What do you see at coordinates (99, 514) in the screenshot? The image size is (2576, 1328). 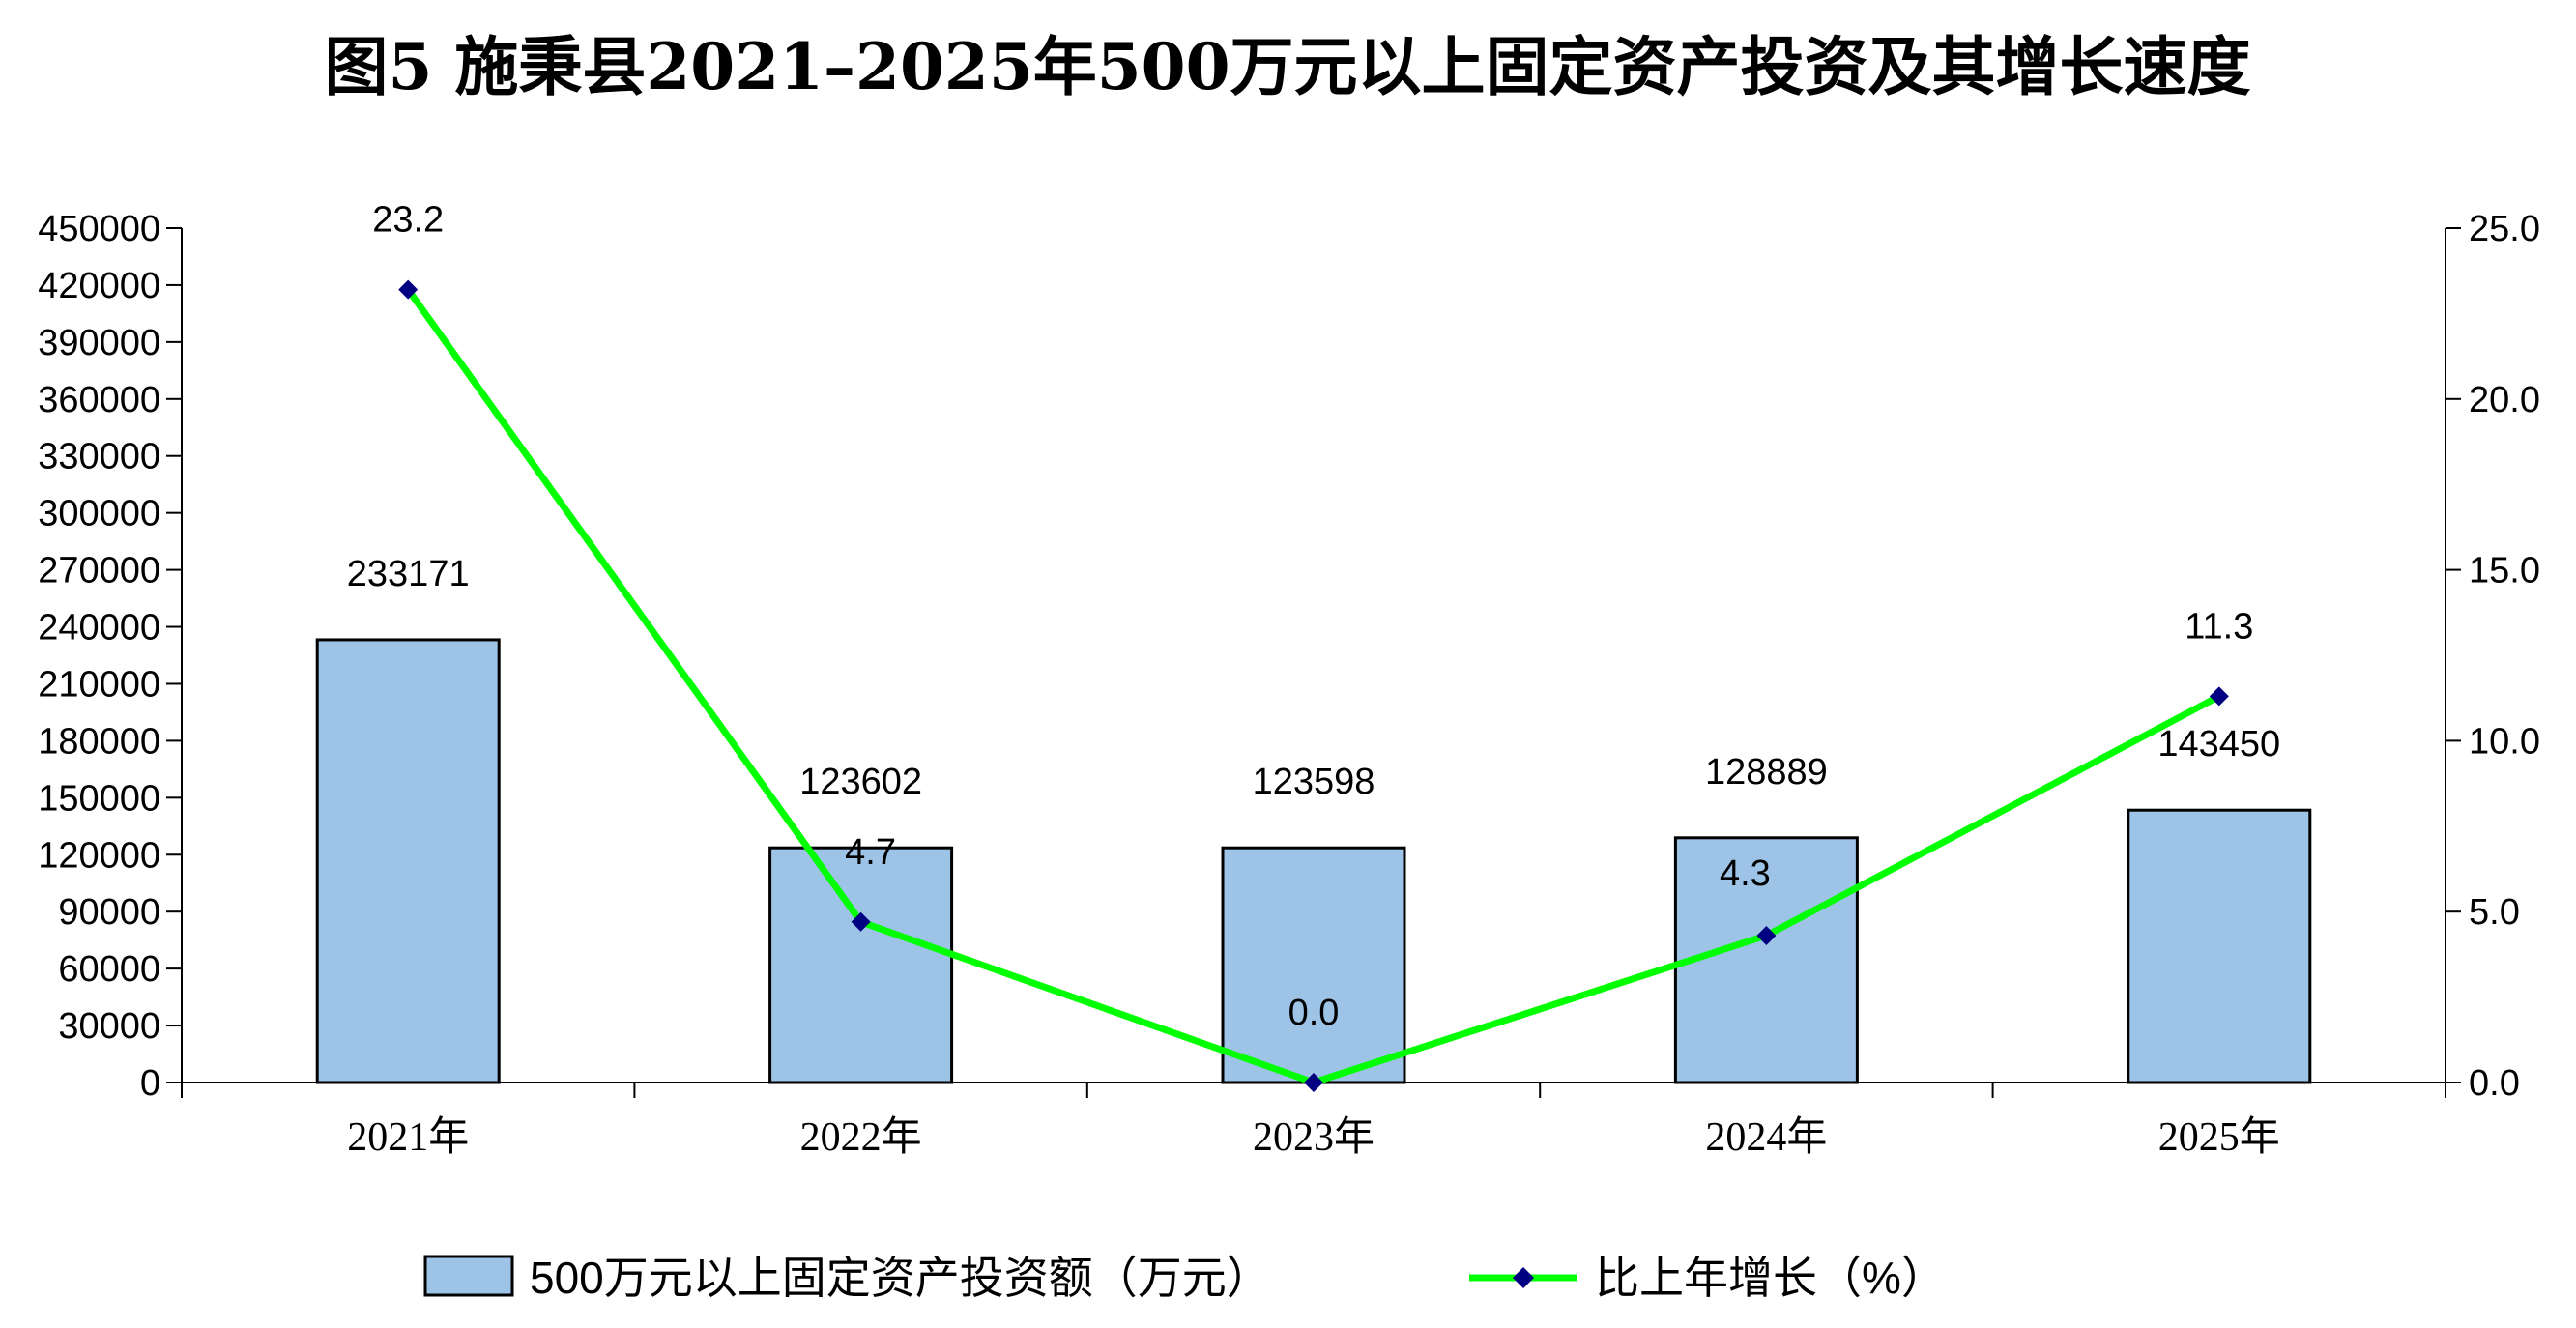 I see `y-left-tick-label: 300000` at bounding box center [99, 514].